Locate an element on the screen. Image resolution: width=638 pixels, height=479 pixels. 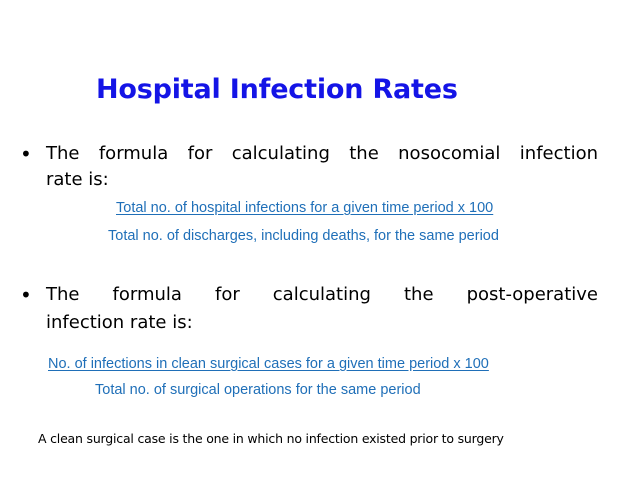
bullet-2-line-2: infection rate is: is located at coordinates (119, 322).